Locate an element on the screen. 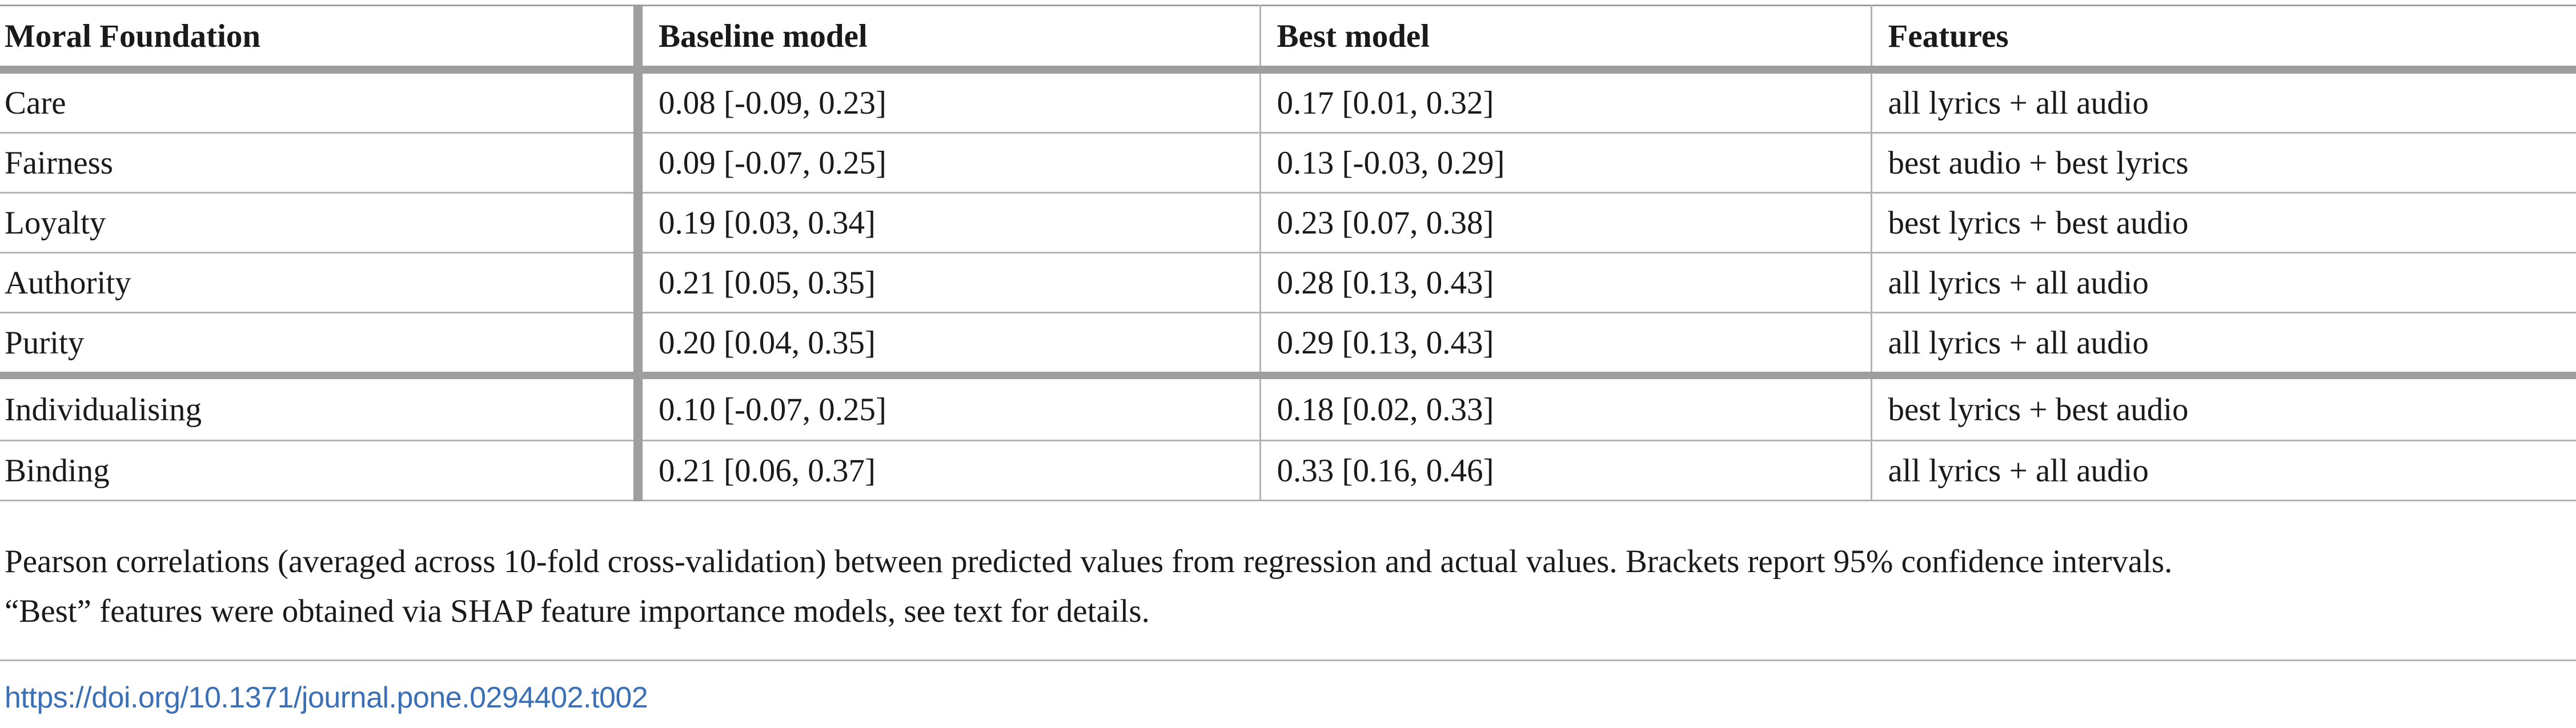  cell-best: 0.18 [0.02, 0.33] is located at coordinates (1566, 408).